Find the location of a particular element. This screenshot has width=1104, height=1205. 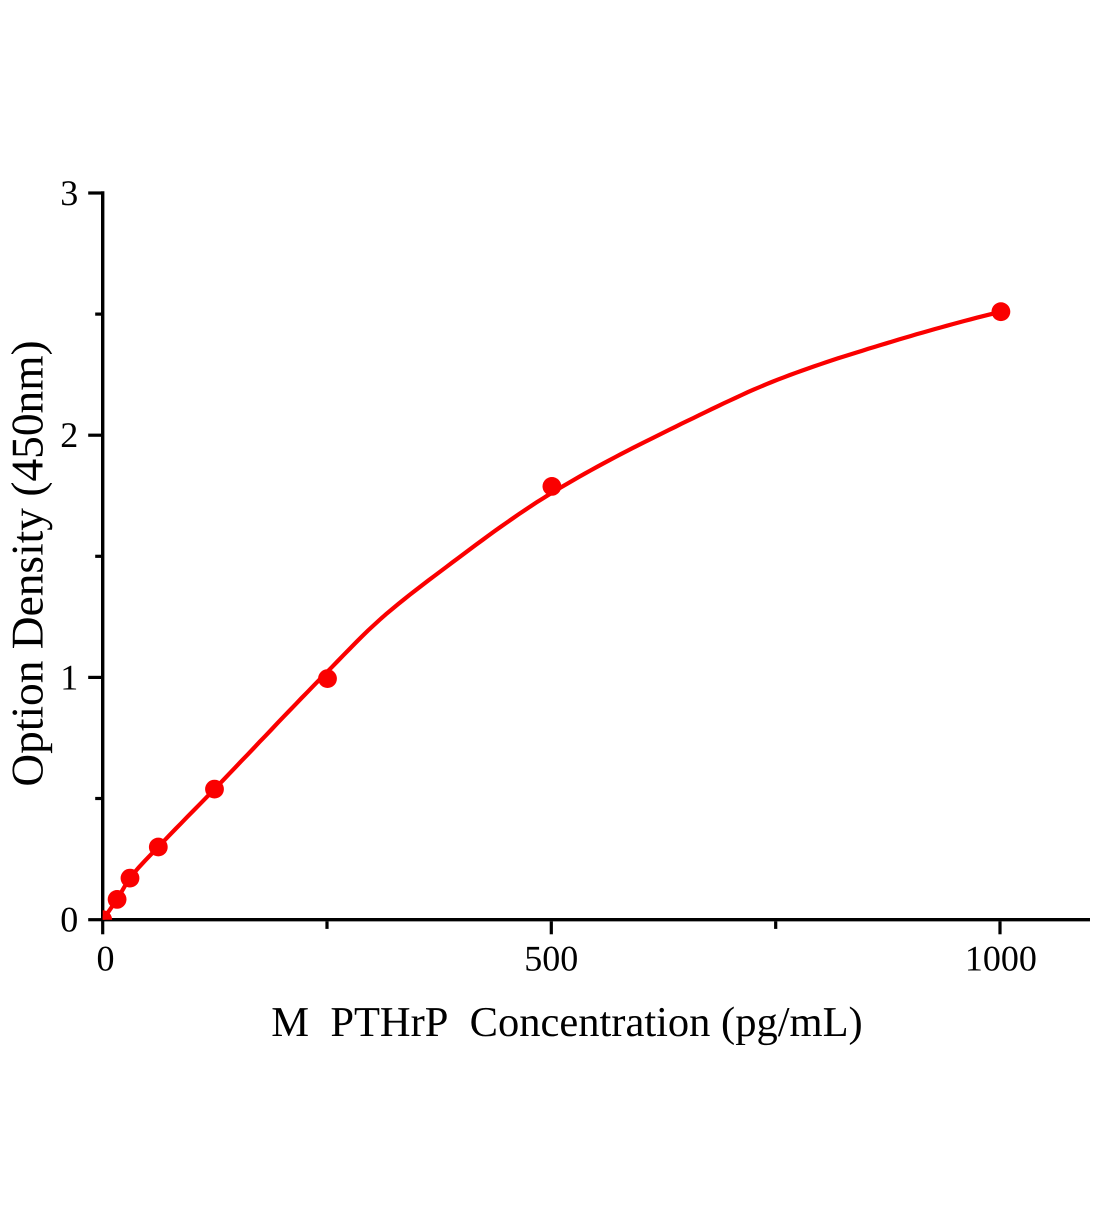

svg-text: 1000 is located at coordinates (1001, 958).